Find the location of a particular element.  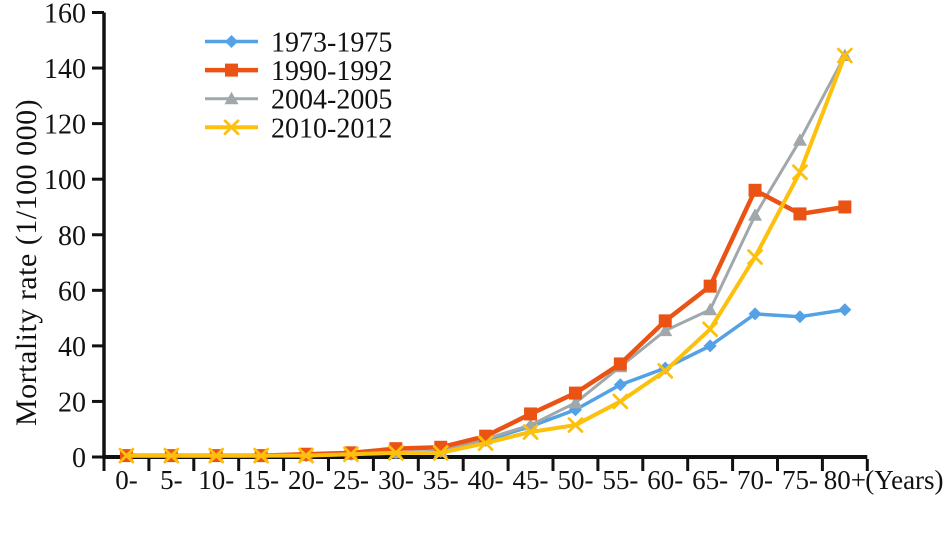

legend-item-2010-2012: 2010-2012 is located at coordinates (298, 128).